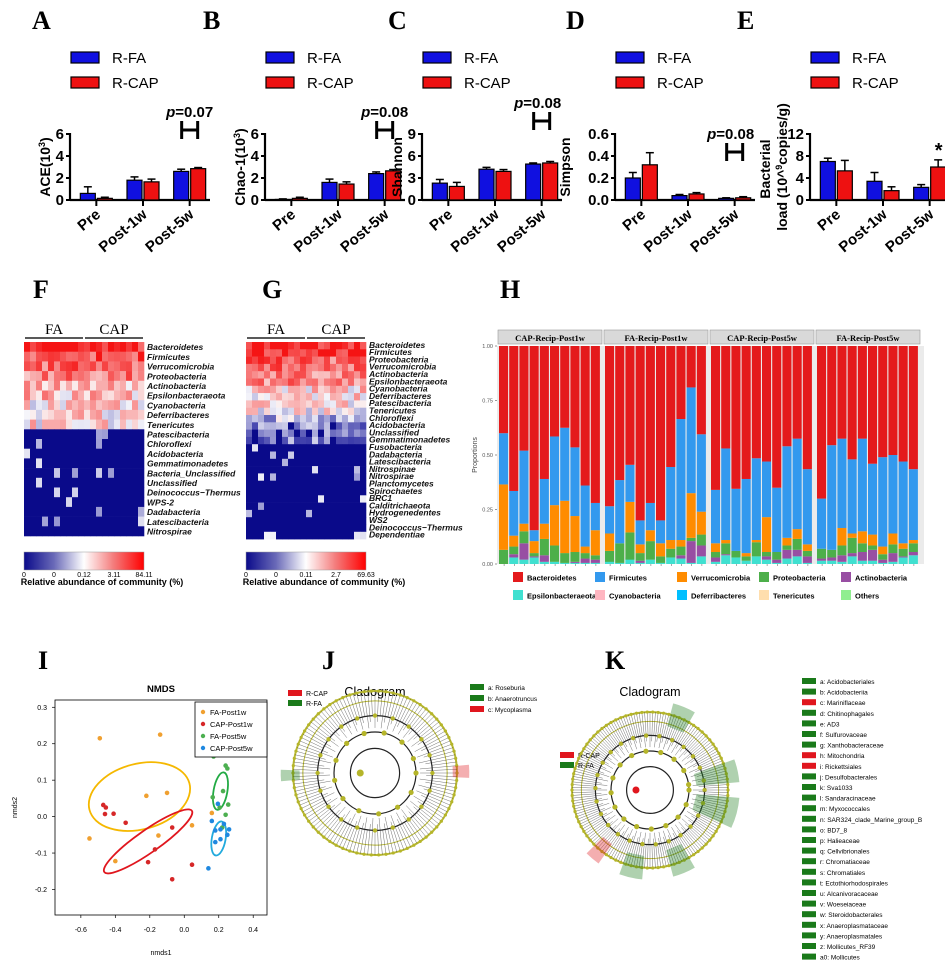 The width and height of the screenshot is (945, 969). What do you see at coordinates (649, 692) in the screenshot?
I see `cladogram-title: Cladogram` at bounding box center [649, 692].